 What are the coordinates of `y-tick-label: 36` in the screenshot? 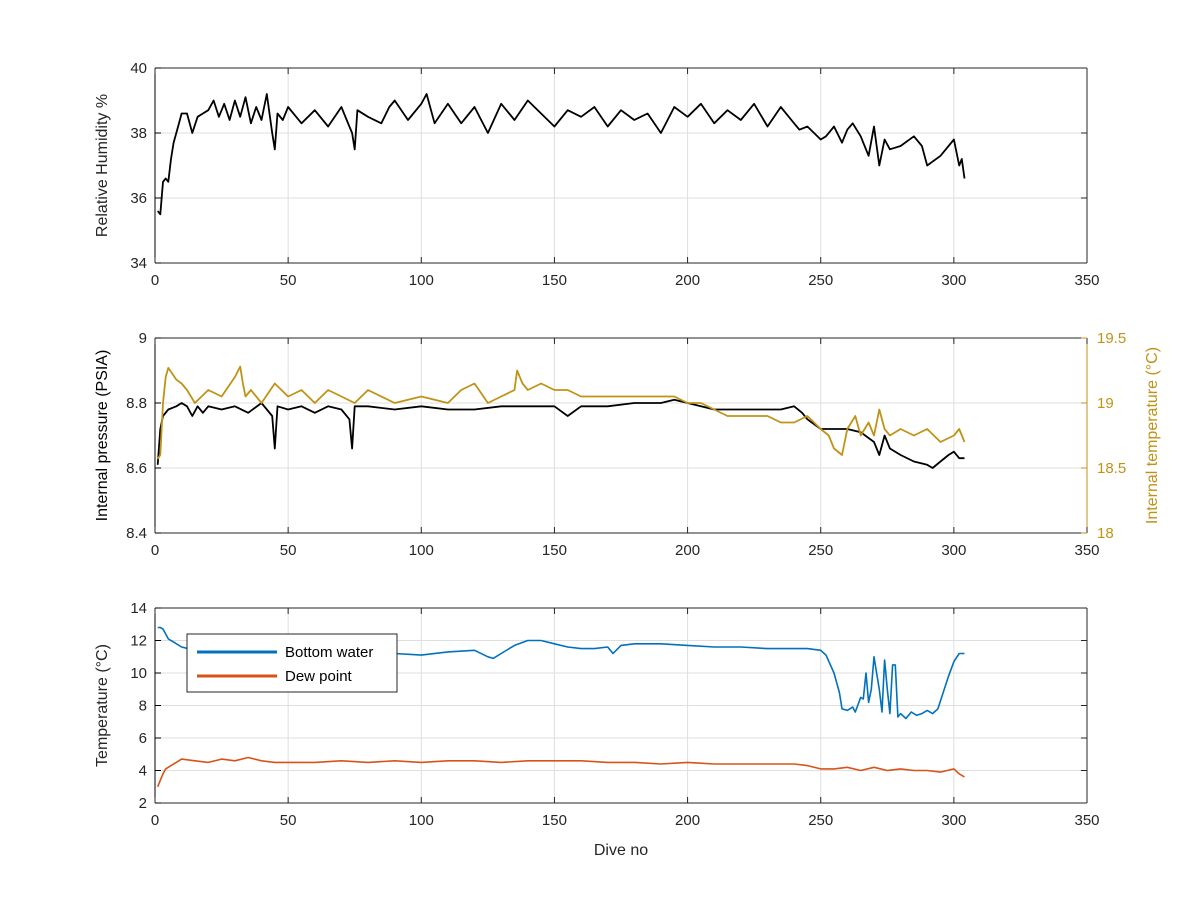 It's located at (138, 198).